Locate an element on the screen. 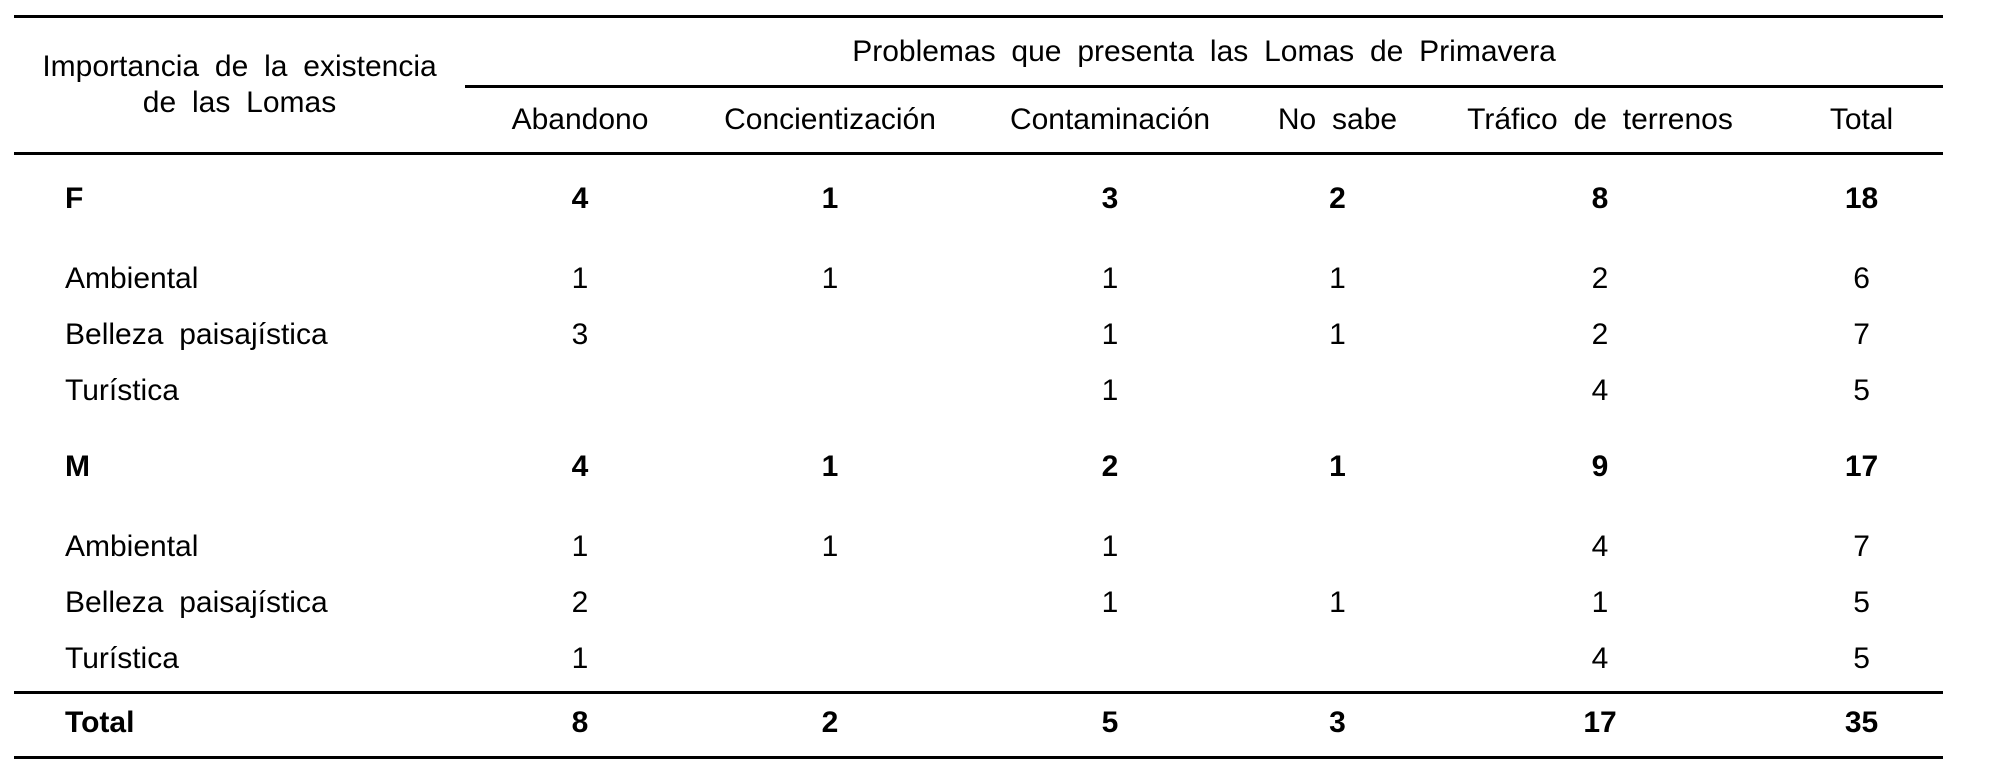 The width and height of the screenshot is (2009, 780). column-header-contaminacion: Contaminación is located at coordinates (1110, 120).